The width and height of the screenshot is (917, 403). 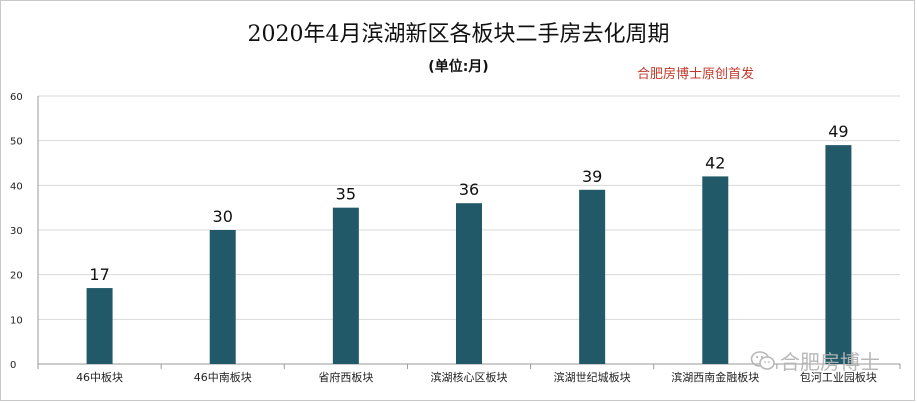 I want to click on y-tick-label: 60, so click(x=16, y=97).